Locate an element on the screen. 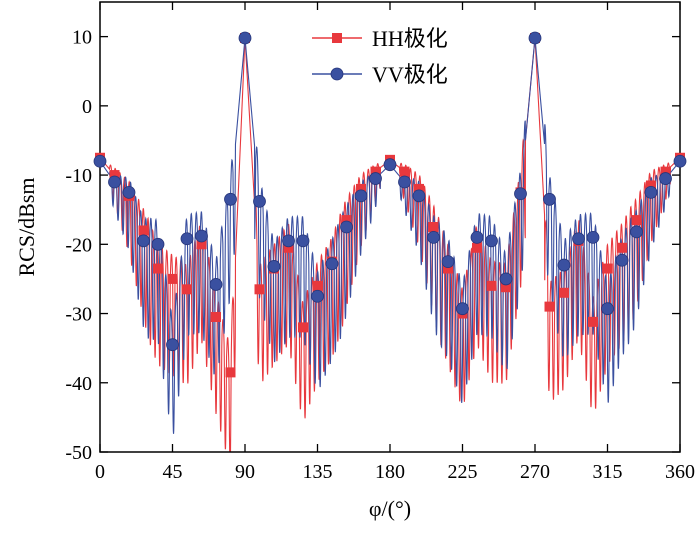  y-tick-label: -50 is located at coordinates (78, 453).